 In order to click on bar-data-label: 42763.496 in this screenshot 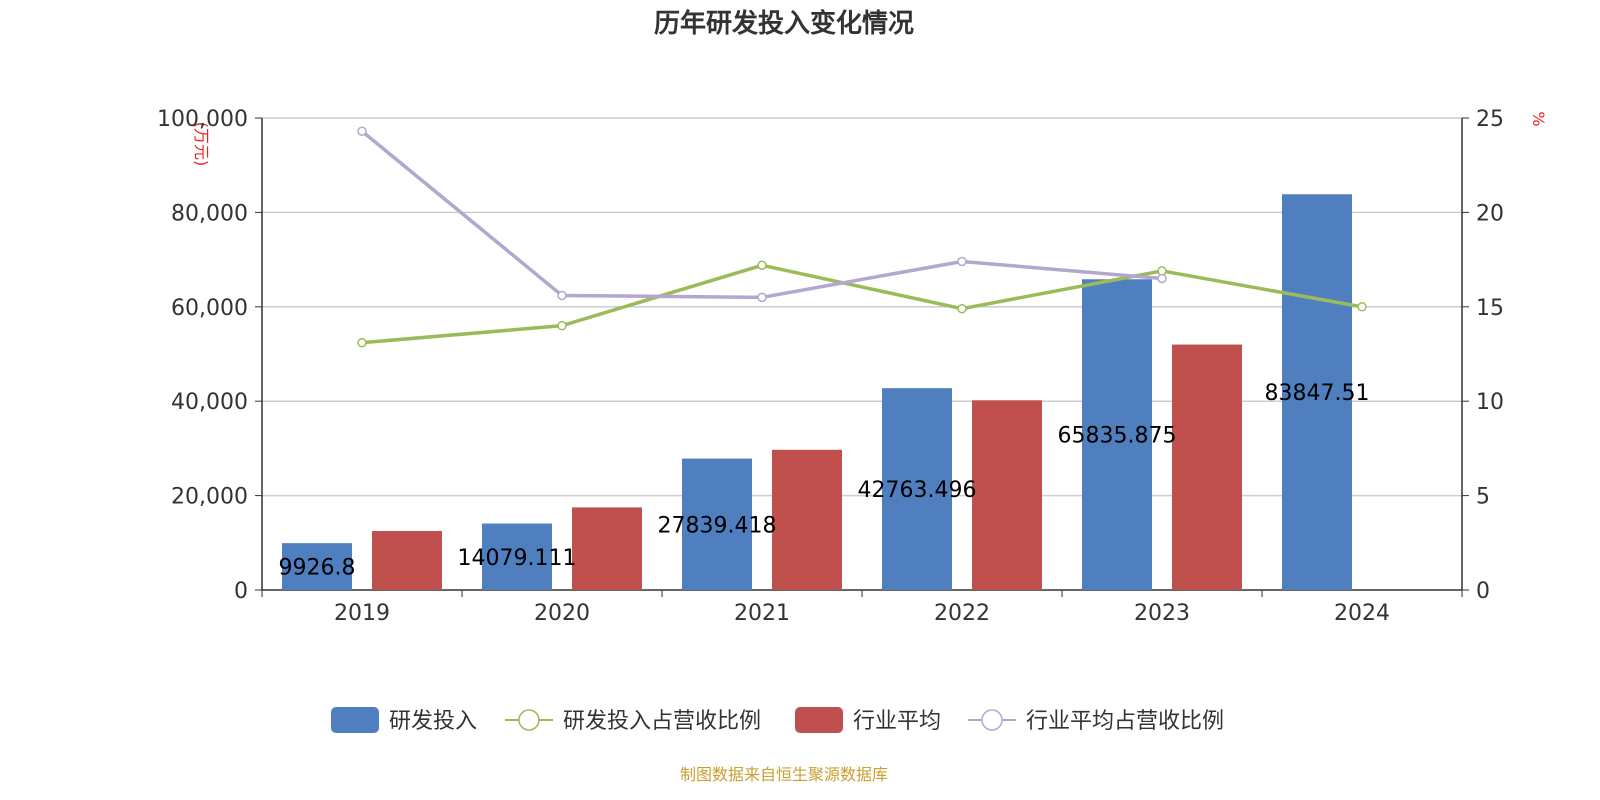, I will do `click(917, 490)`.